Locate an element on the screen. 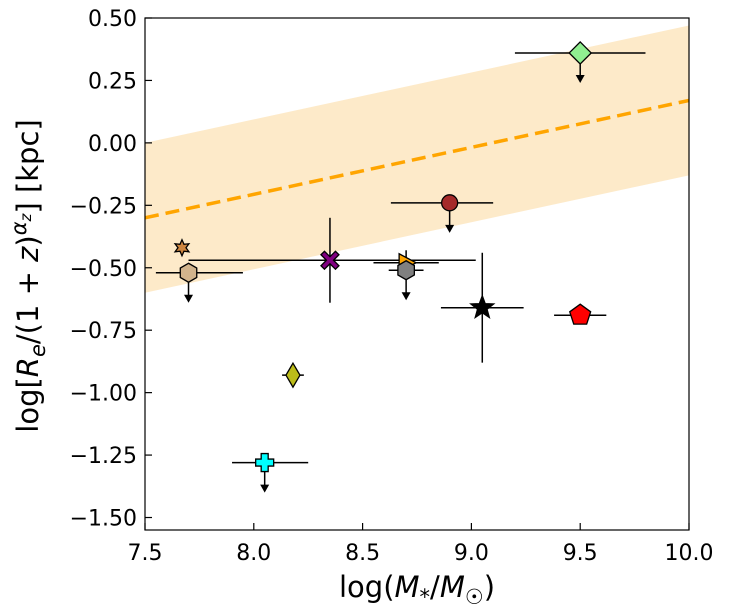 The image size is (731, 614). tan-hexagon-point is located at coordinates (199, 282).